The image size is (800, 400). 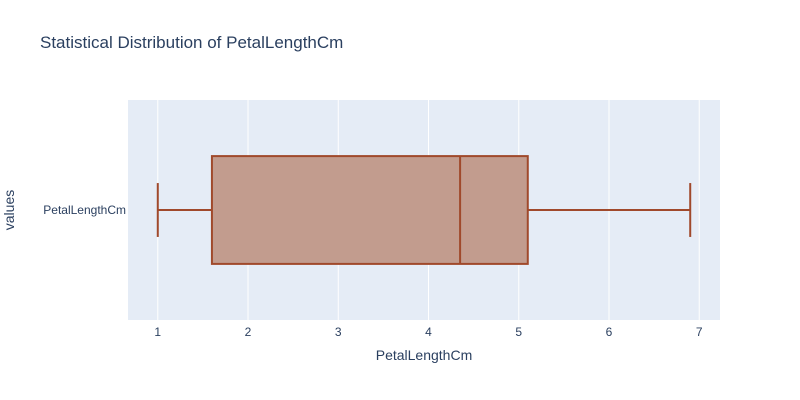 What do you see at coordinates (369, 210) in the screenshot?
I see `iqr-box` at bounding box center [369, 210].